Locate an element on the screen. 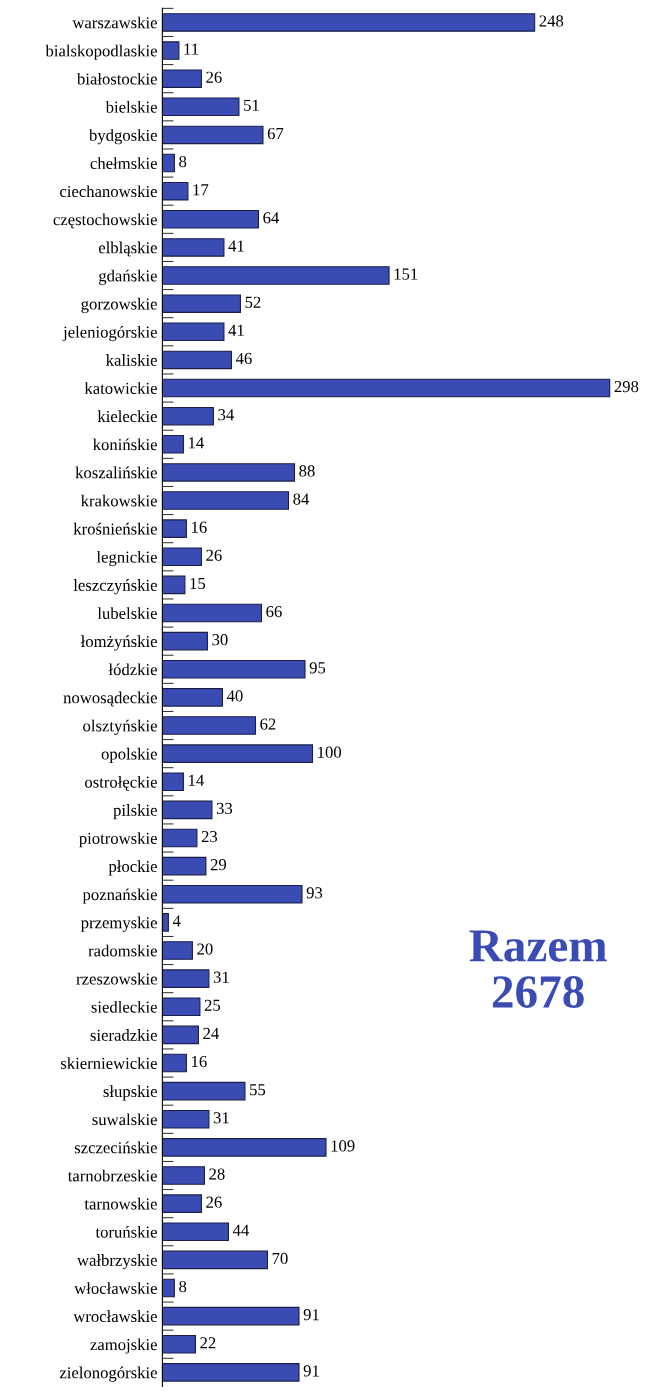 This screenshot has width=671, height=1392. y-tick-label: ostrołęckie is located at coordinates (121, 783).